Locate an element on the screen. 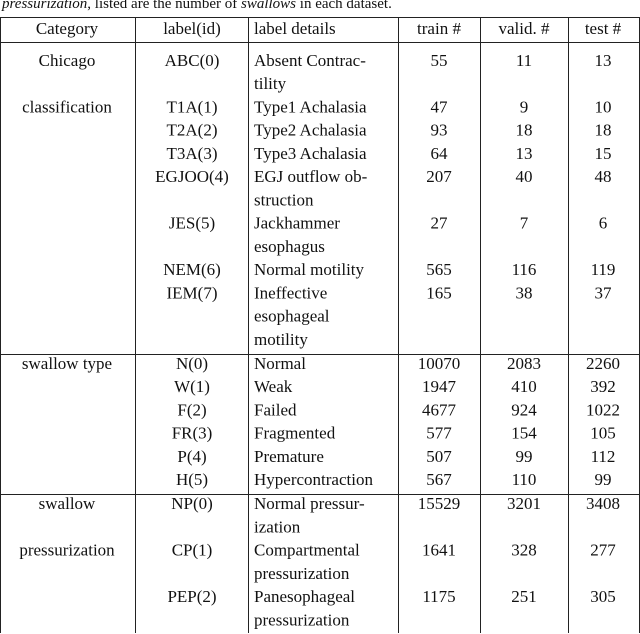 This screenshot has height=634, width=640. header-cell: label(id) is located at coordinates (192, 28).